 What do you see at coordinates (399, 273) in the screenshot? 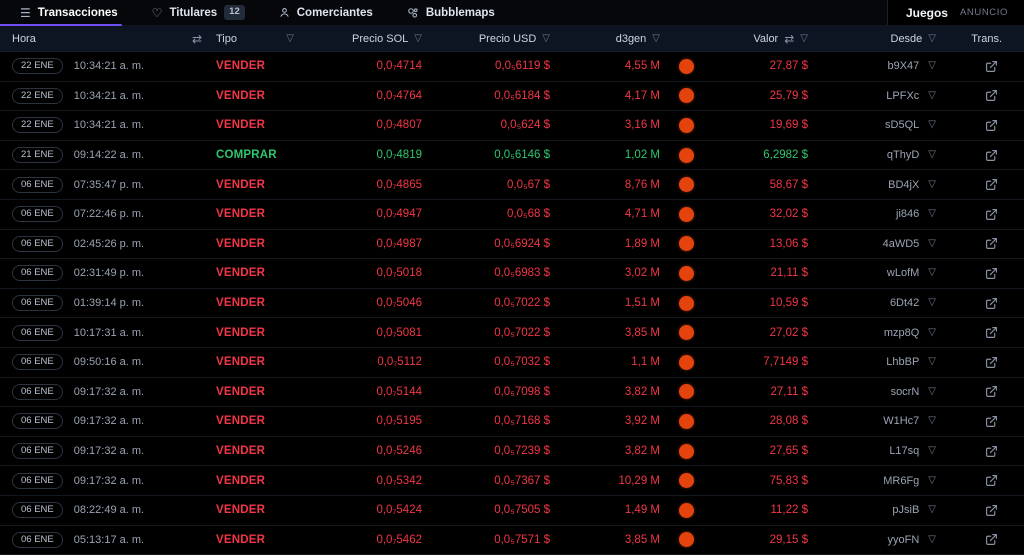
I see `price-sol-value: 0,0₇5018` at bounding box center [399, 273].